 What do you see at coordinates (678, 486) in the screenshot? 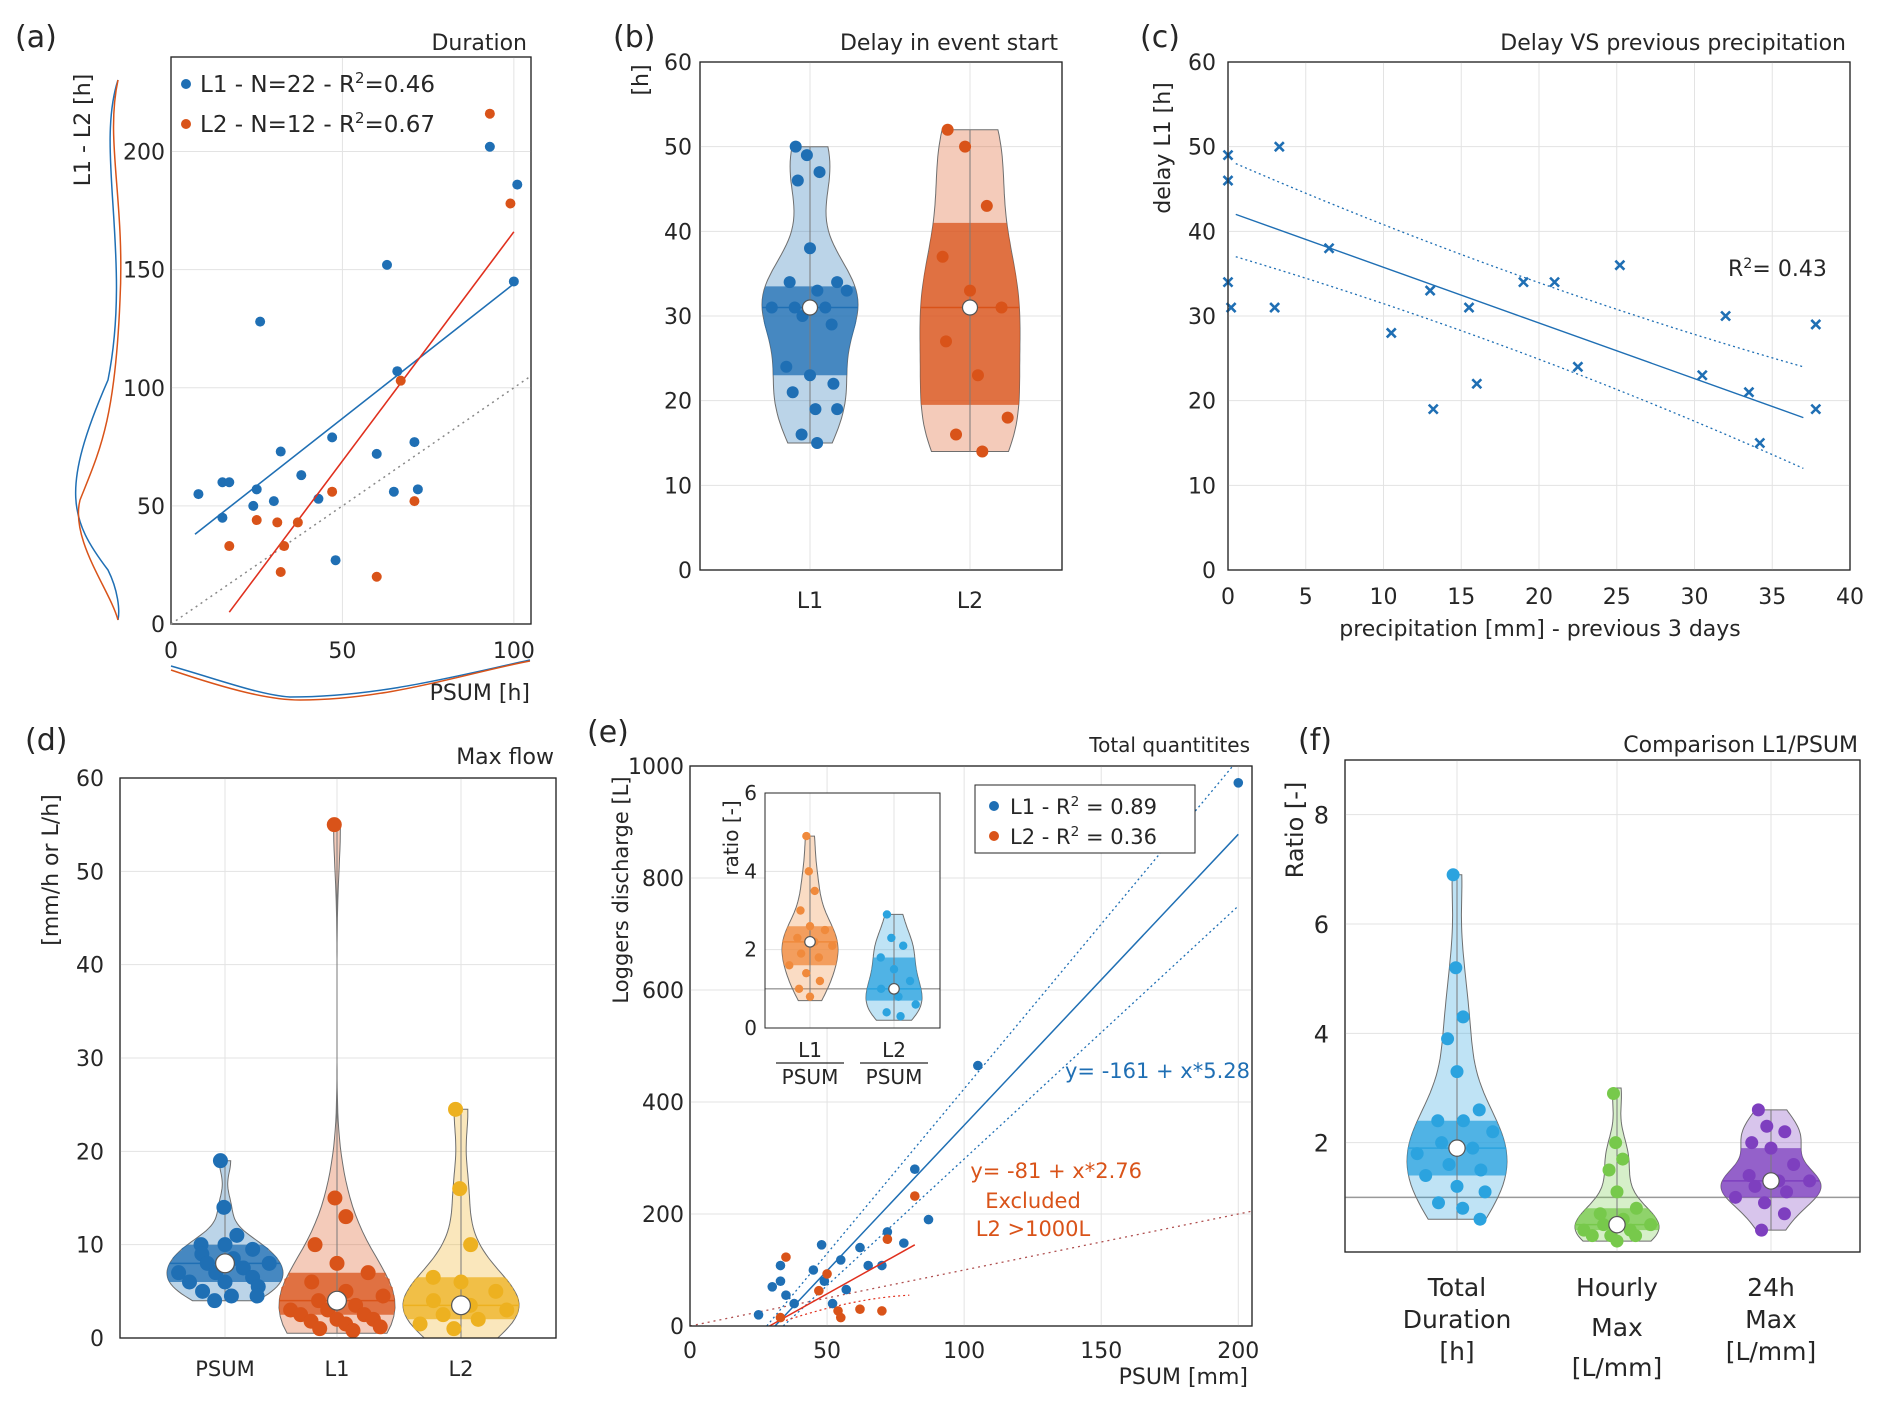
I see `y-tick-label: 10` at bounding box center [678, 486].